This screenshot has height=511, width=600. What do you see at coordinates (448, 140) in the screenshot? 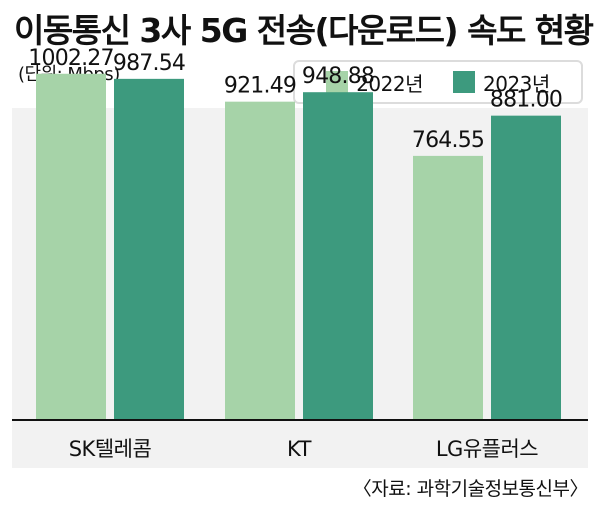
I see `value-label-2022-2: 764.55` at bounding box center [448, 140].